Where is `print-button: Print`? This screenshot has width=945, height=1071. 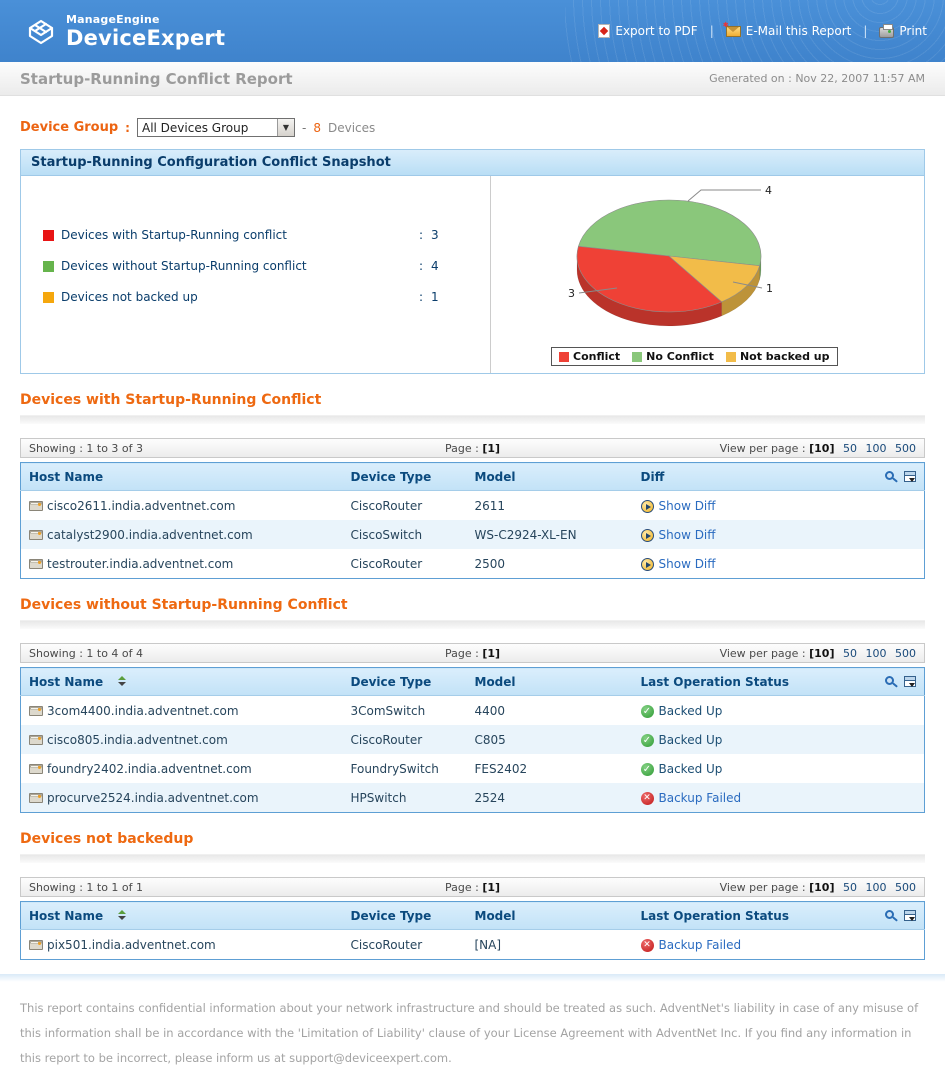
print-button: Print is located at coordinates (903, 31).